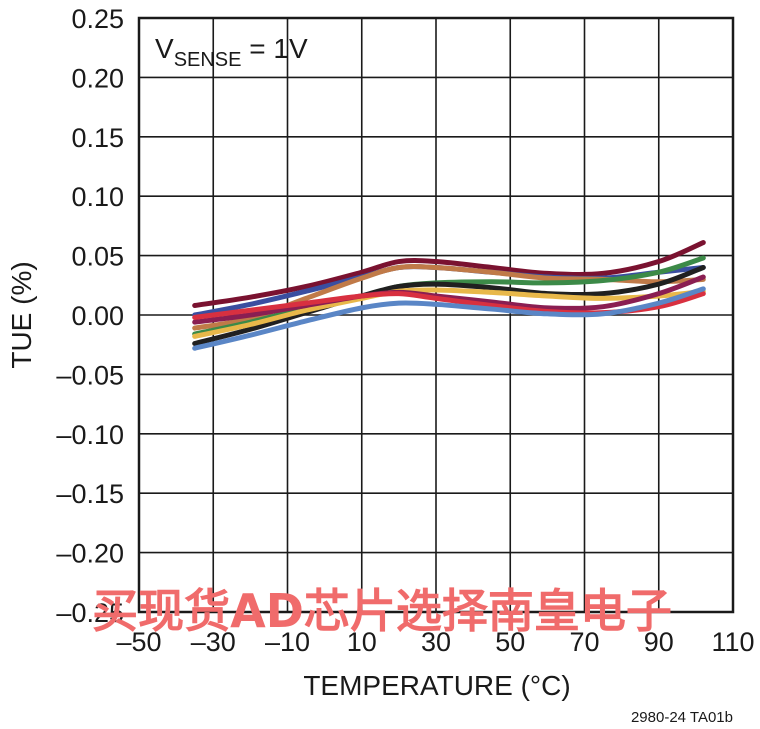 This screenshot has width=760, height=729. I want to click on y-tick-label: 0.00, so click(97, 316).